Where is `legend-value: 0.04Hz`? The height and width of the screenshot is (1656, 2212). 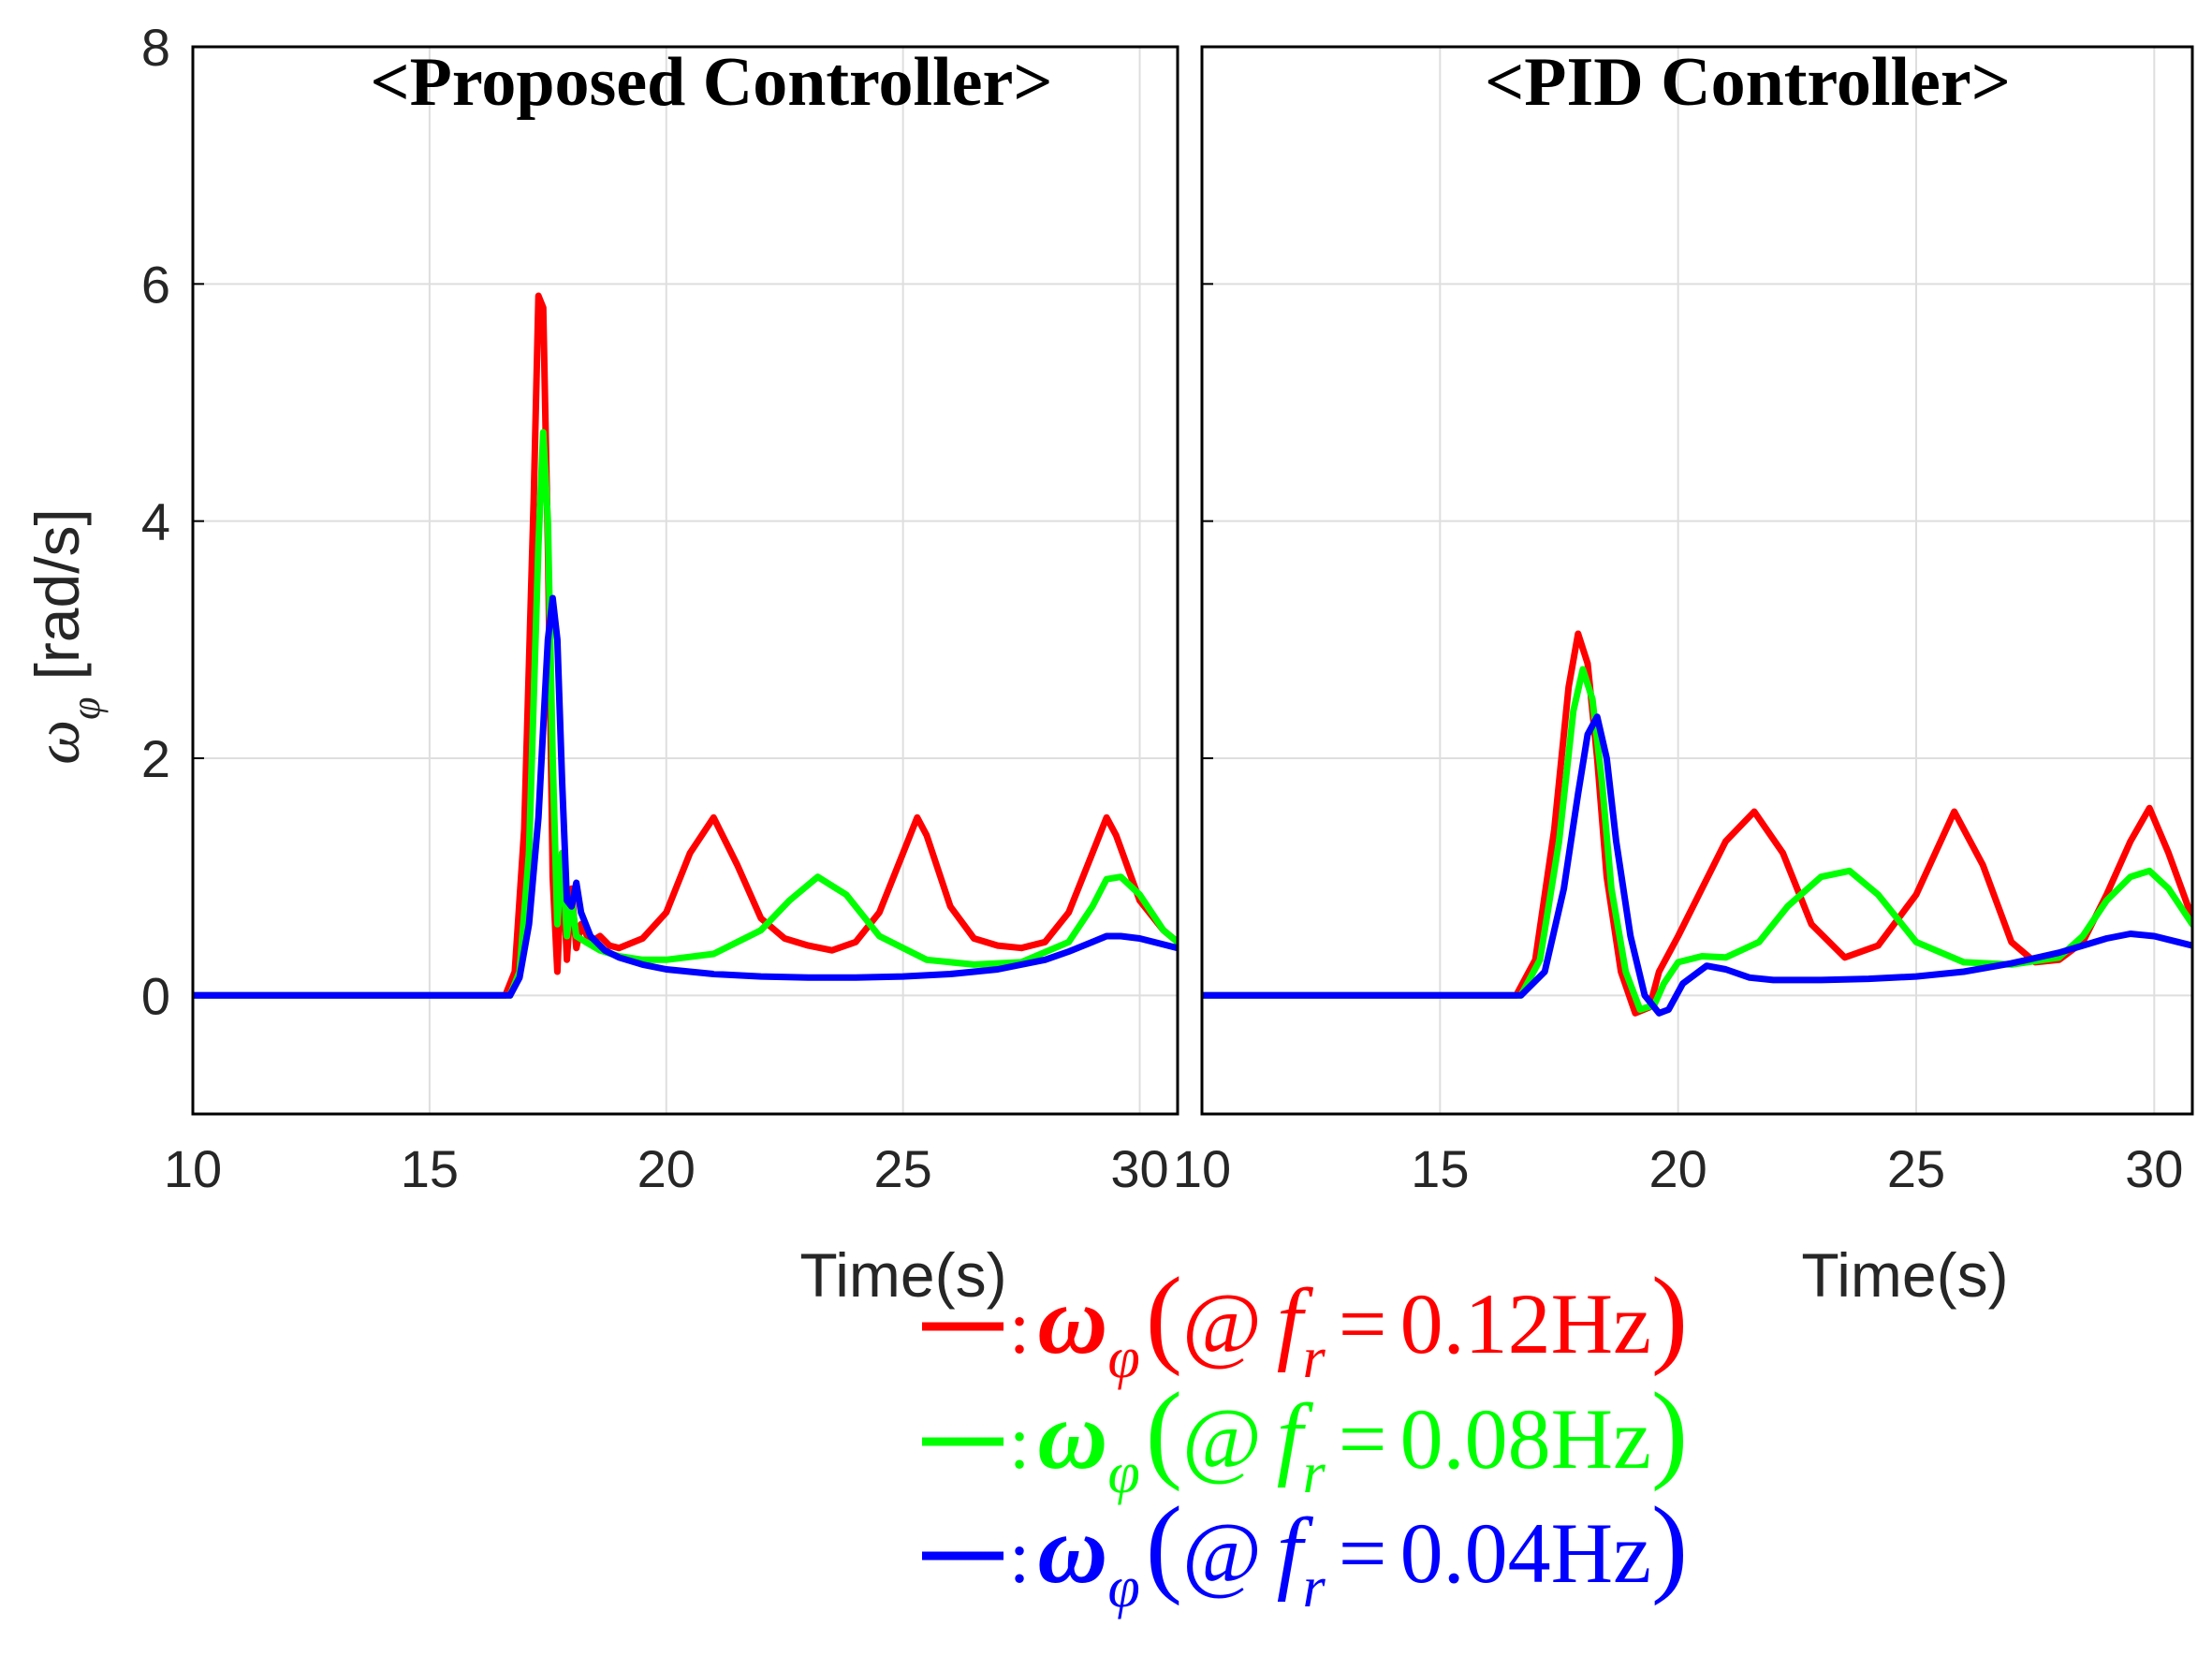
legend-value: 0.04Hz is located at coordinates (1525, 1553).